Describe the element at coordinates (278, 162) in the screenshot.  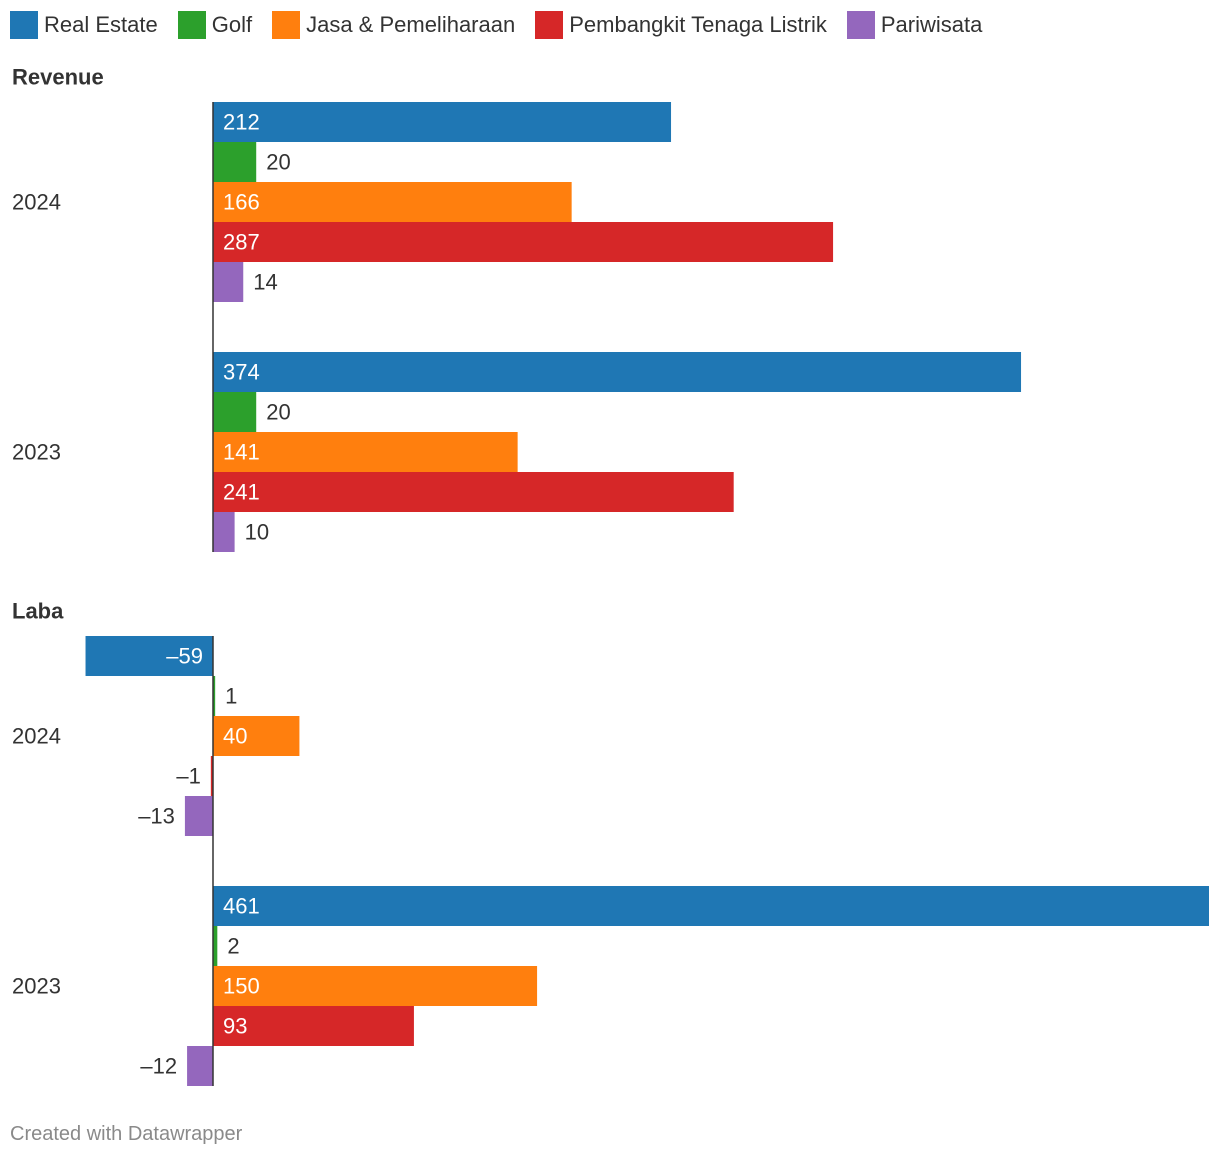
I see `data-label-revenue-2024-golf: 20` at that location.